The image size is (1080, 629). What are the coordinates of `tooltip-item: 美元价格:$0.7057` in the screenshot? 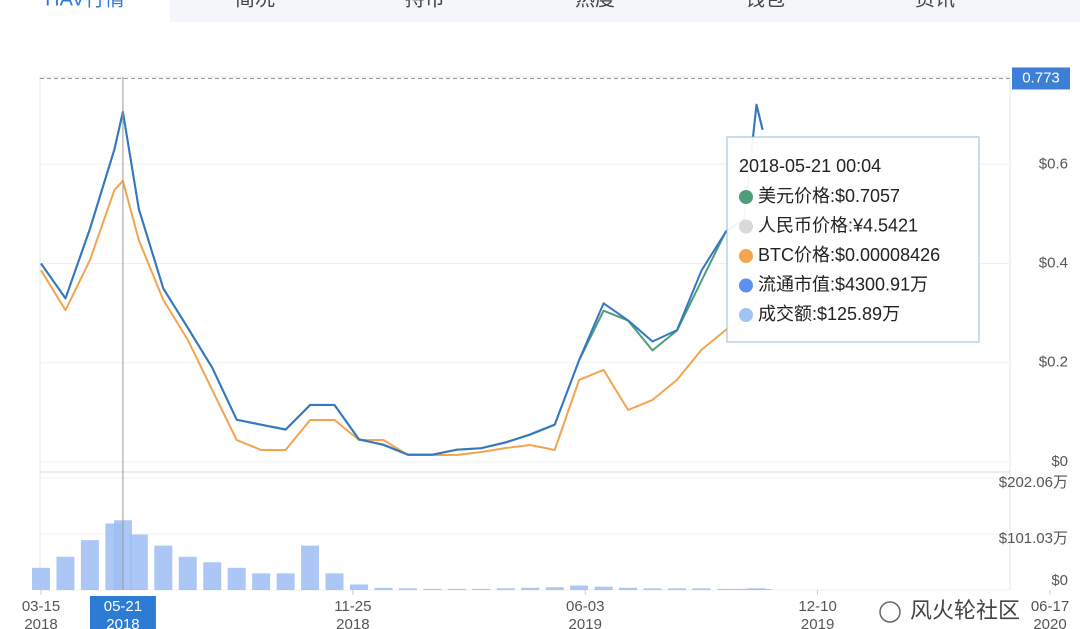 It's located at (829, 196).